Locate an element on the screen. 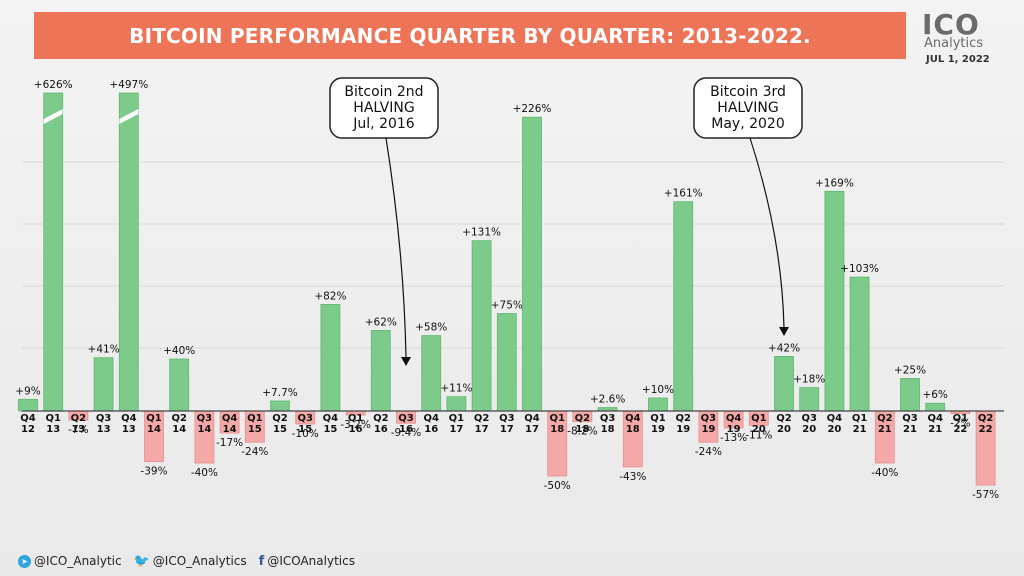  tick-label-year: 18 is located at coordinates (582, 429).